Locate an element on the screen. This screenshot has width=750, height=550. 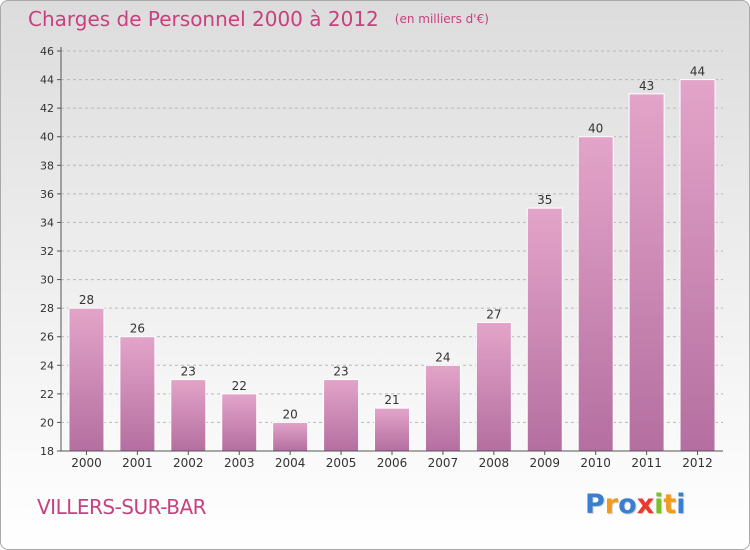
data-label: 21 is located at coordinates (391, 400).